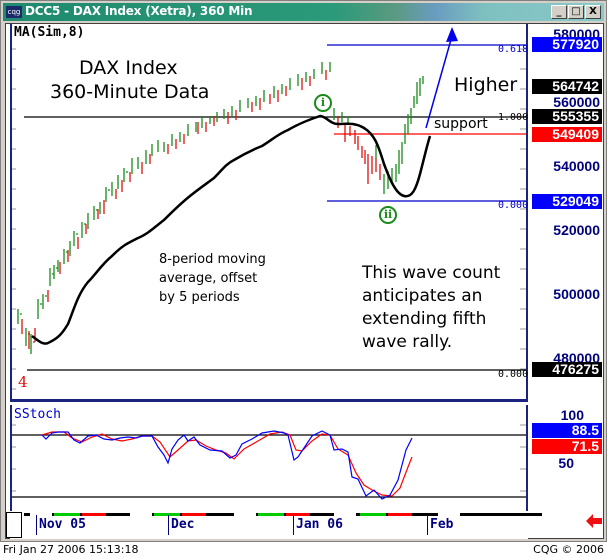 Image resolution: width=607 pixels, height=558 pixels. I want to click on date-label-feb: Feb, so click(440, 525).